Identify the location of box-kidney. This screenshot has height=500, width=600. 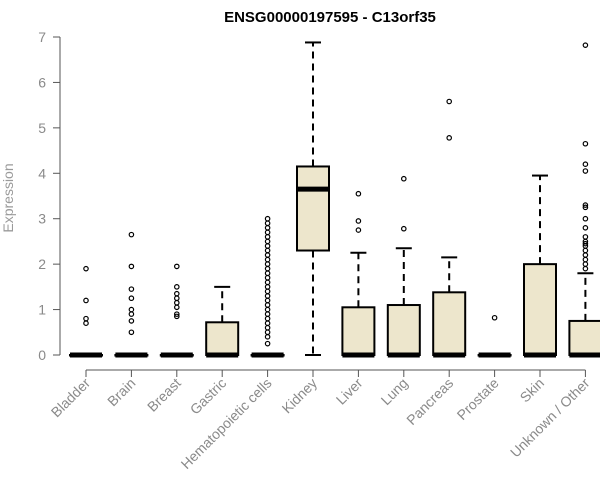
(313, 198).